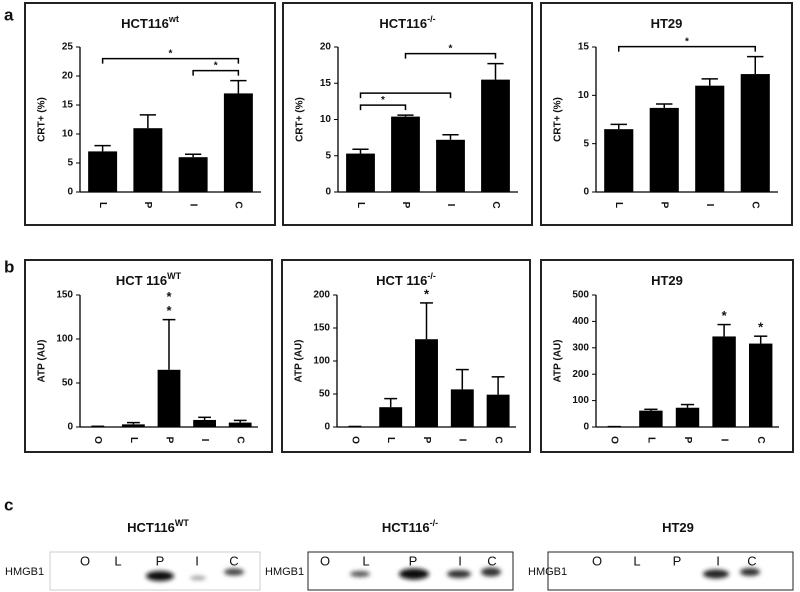  Describe the element at coordinates (580, 347) in the screenshot. I see `y-tick-label: 300` at that location.